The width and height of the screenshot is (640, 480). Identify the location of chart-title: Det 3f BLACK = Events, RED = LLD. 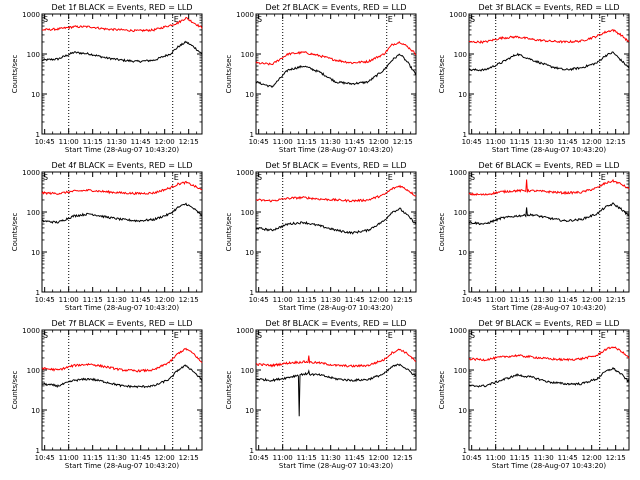
(548, 7).